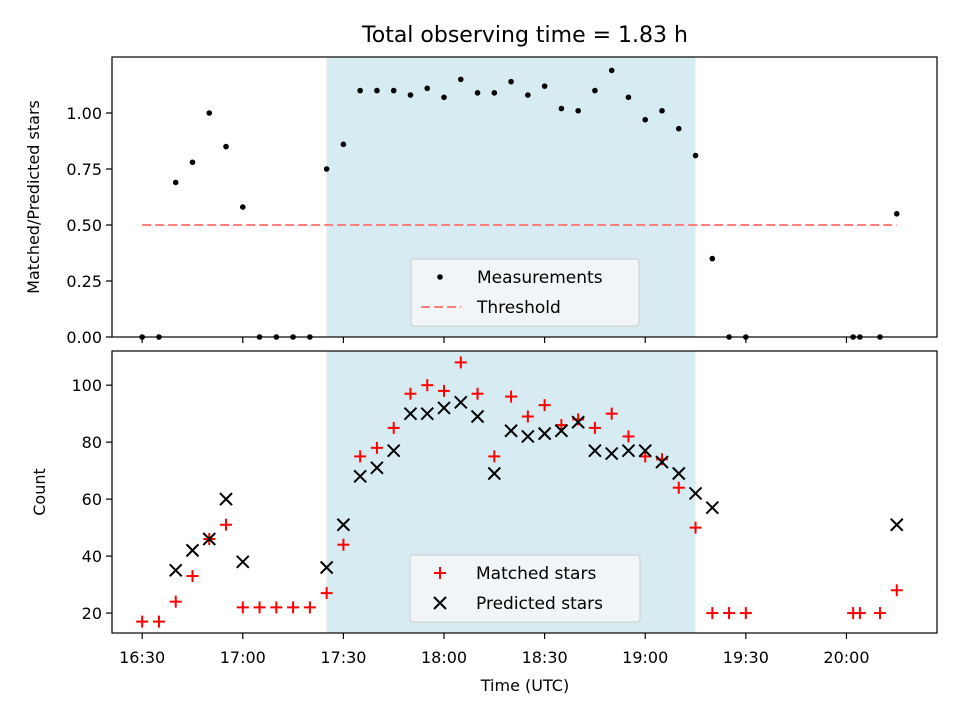  I want to click on top-y-tick-label: 0.25, so click(84, 281).